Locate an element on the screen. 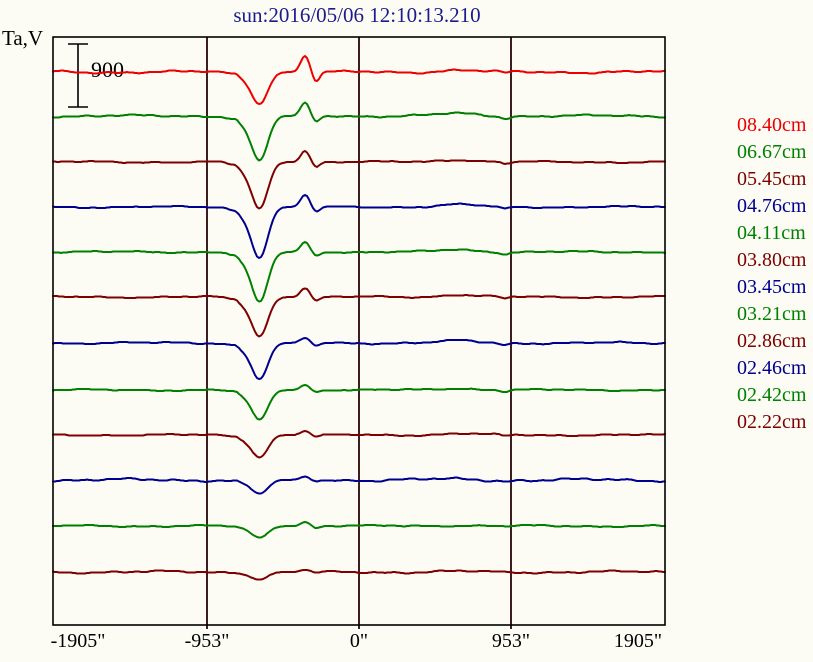  legend-entry: 03.45cm is located at coordinates (772, 287).